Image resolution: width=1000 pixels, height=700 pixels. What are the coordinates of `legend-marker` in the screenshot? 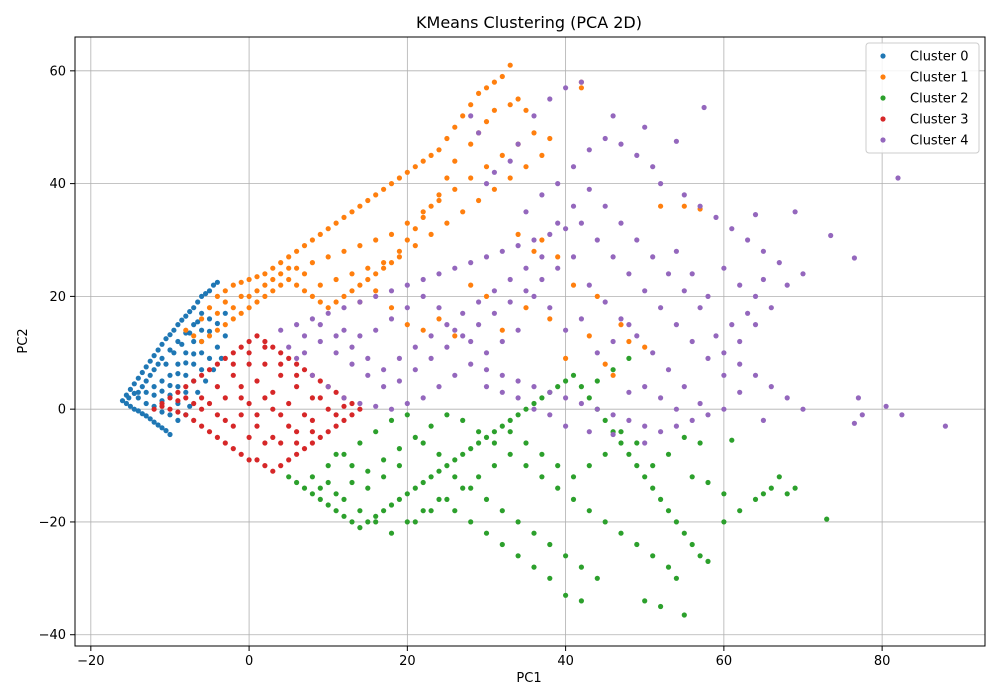 It's located at (883, 98).